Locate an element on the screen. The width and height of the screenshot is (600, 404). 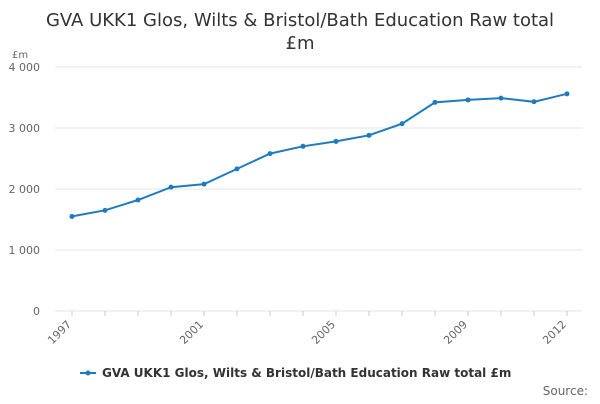
x-tick-label: 2009 is located at coordinates (455, 332).